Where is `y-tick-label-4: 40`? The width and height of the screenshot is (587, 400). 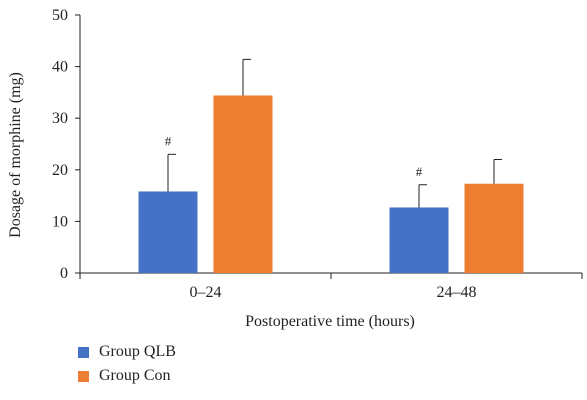 y-tick-label-4: 40 is located at coordinates (60, 67).